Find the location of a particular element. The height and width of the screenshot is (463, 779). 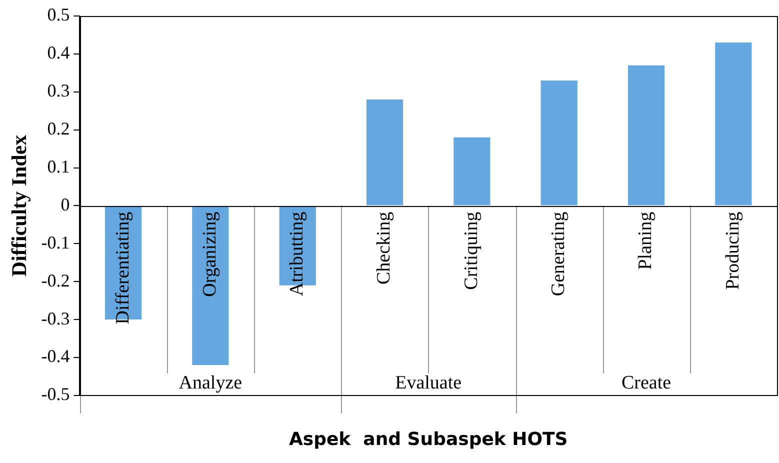

annotation: Analyze is located at coordinates (210, 383).